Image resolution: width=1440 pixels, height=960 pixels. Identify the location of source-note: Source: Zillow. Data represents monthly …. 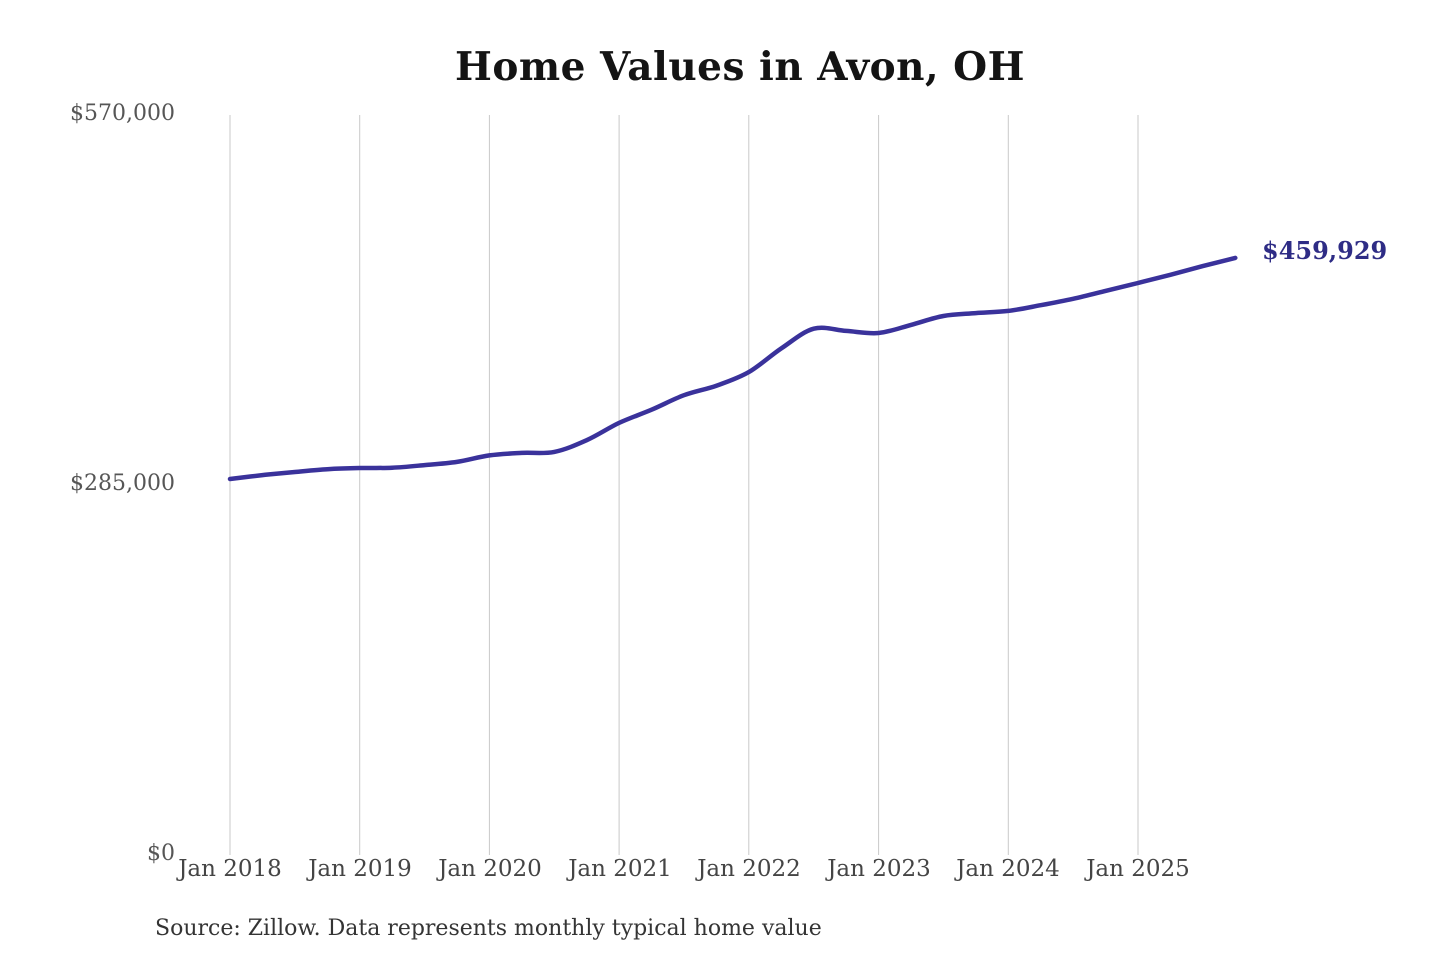
(488, 928).